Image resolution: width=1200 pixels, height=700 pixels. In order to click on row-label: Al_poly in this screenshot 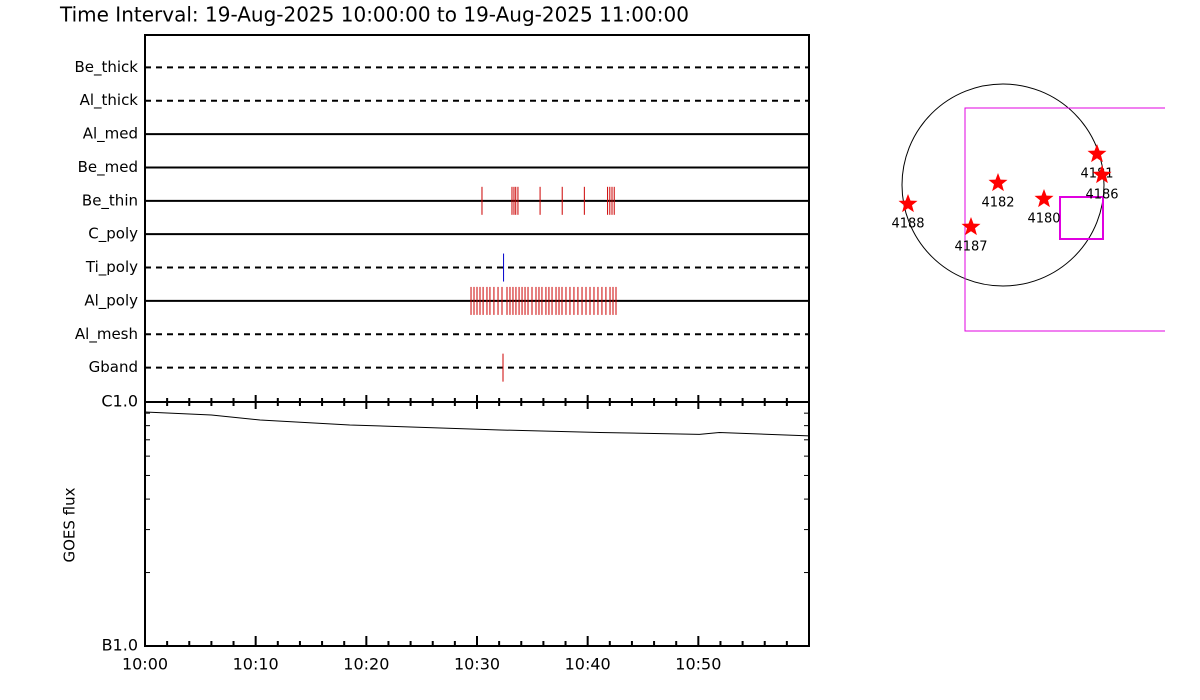, I will do `click(111, 300)`.